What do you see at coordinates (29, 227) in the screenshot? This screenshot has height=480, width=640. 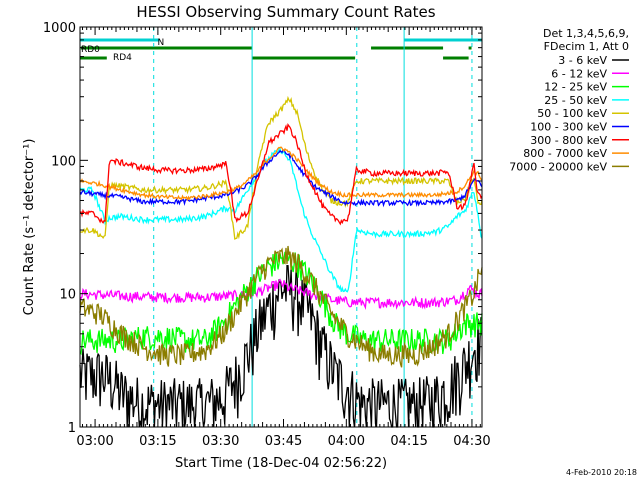 I see `y-axis-label: Count Rate (s⁻¹ detector⁻¹)` at bounding box center [29, 227].